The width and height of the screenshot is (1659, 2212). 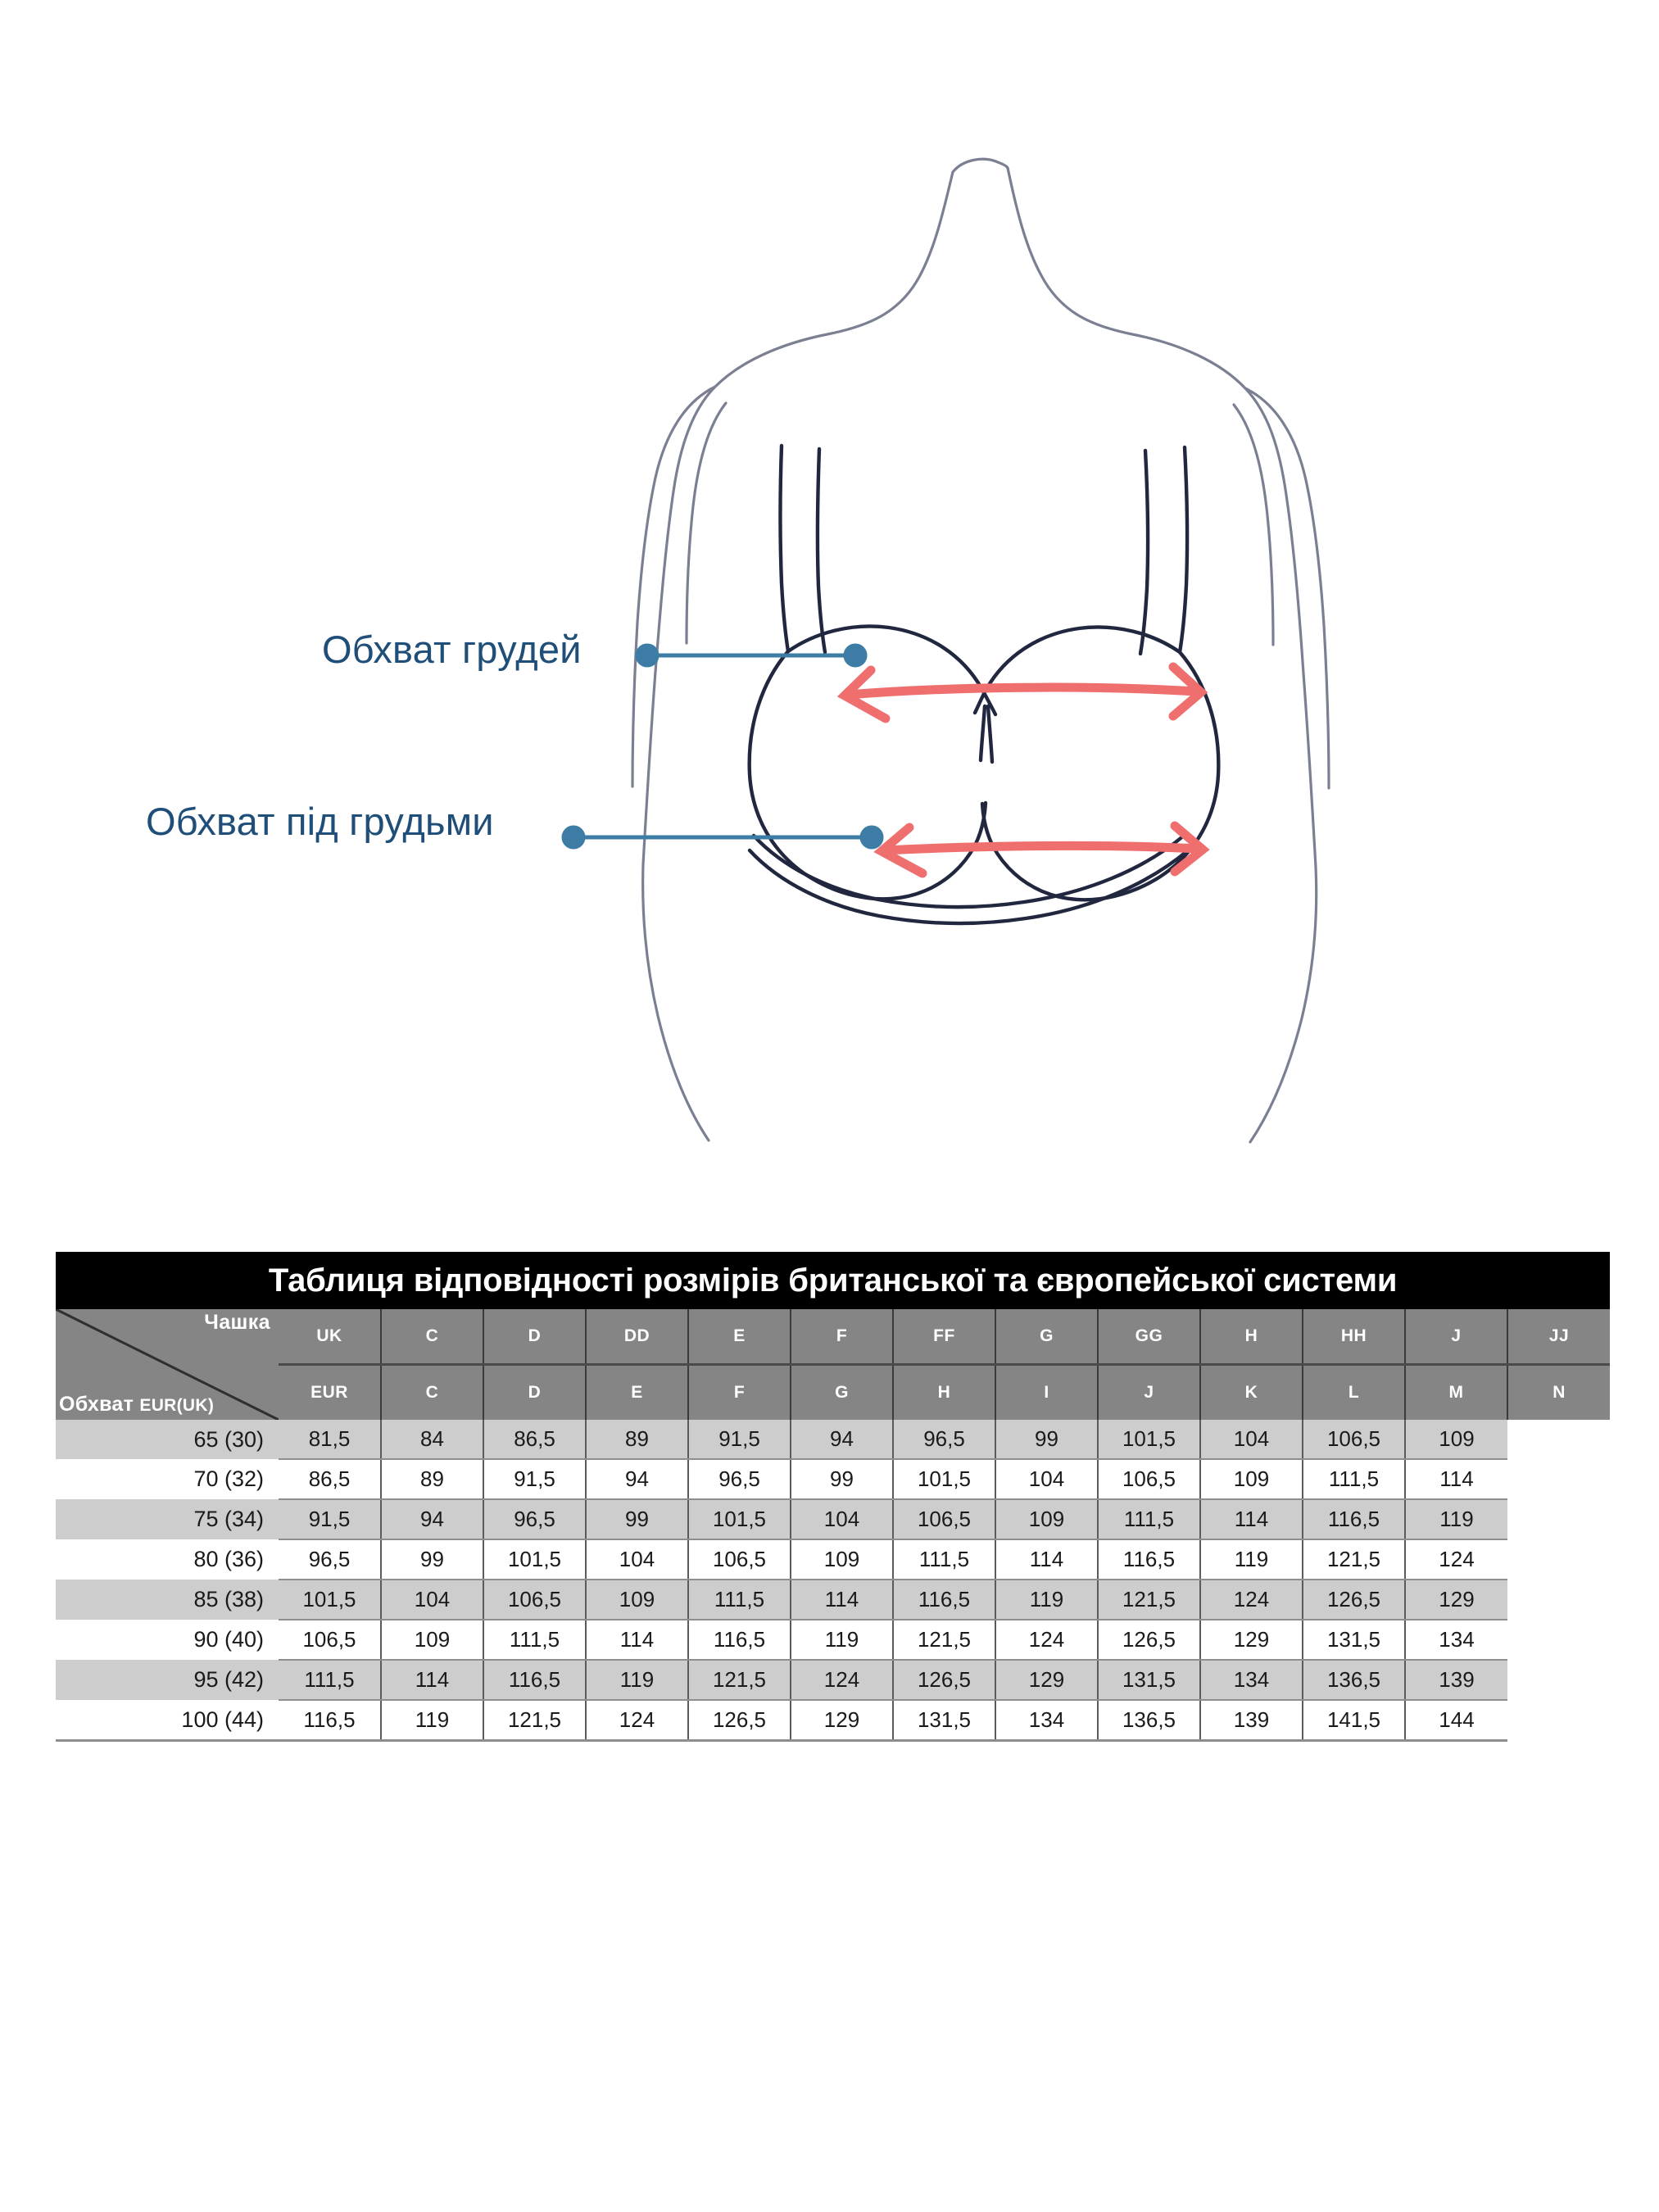 I want to click on header-cell-eur-cup-11: M, so click(x=1455, y=1391).